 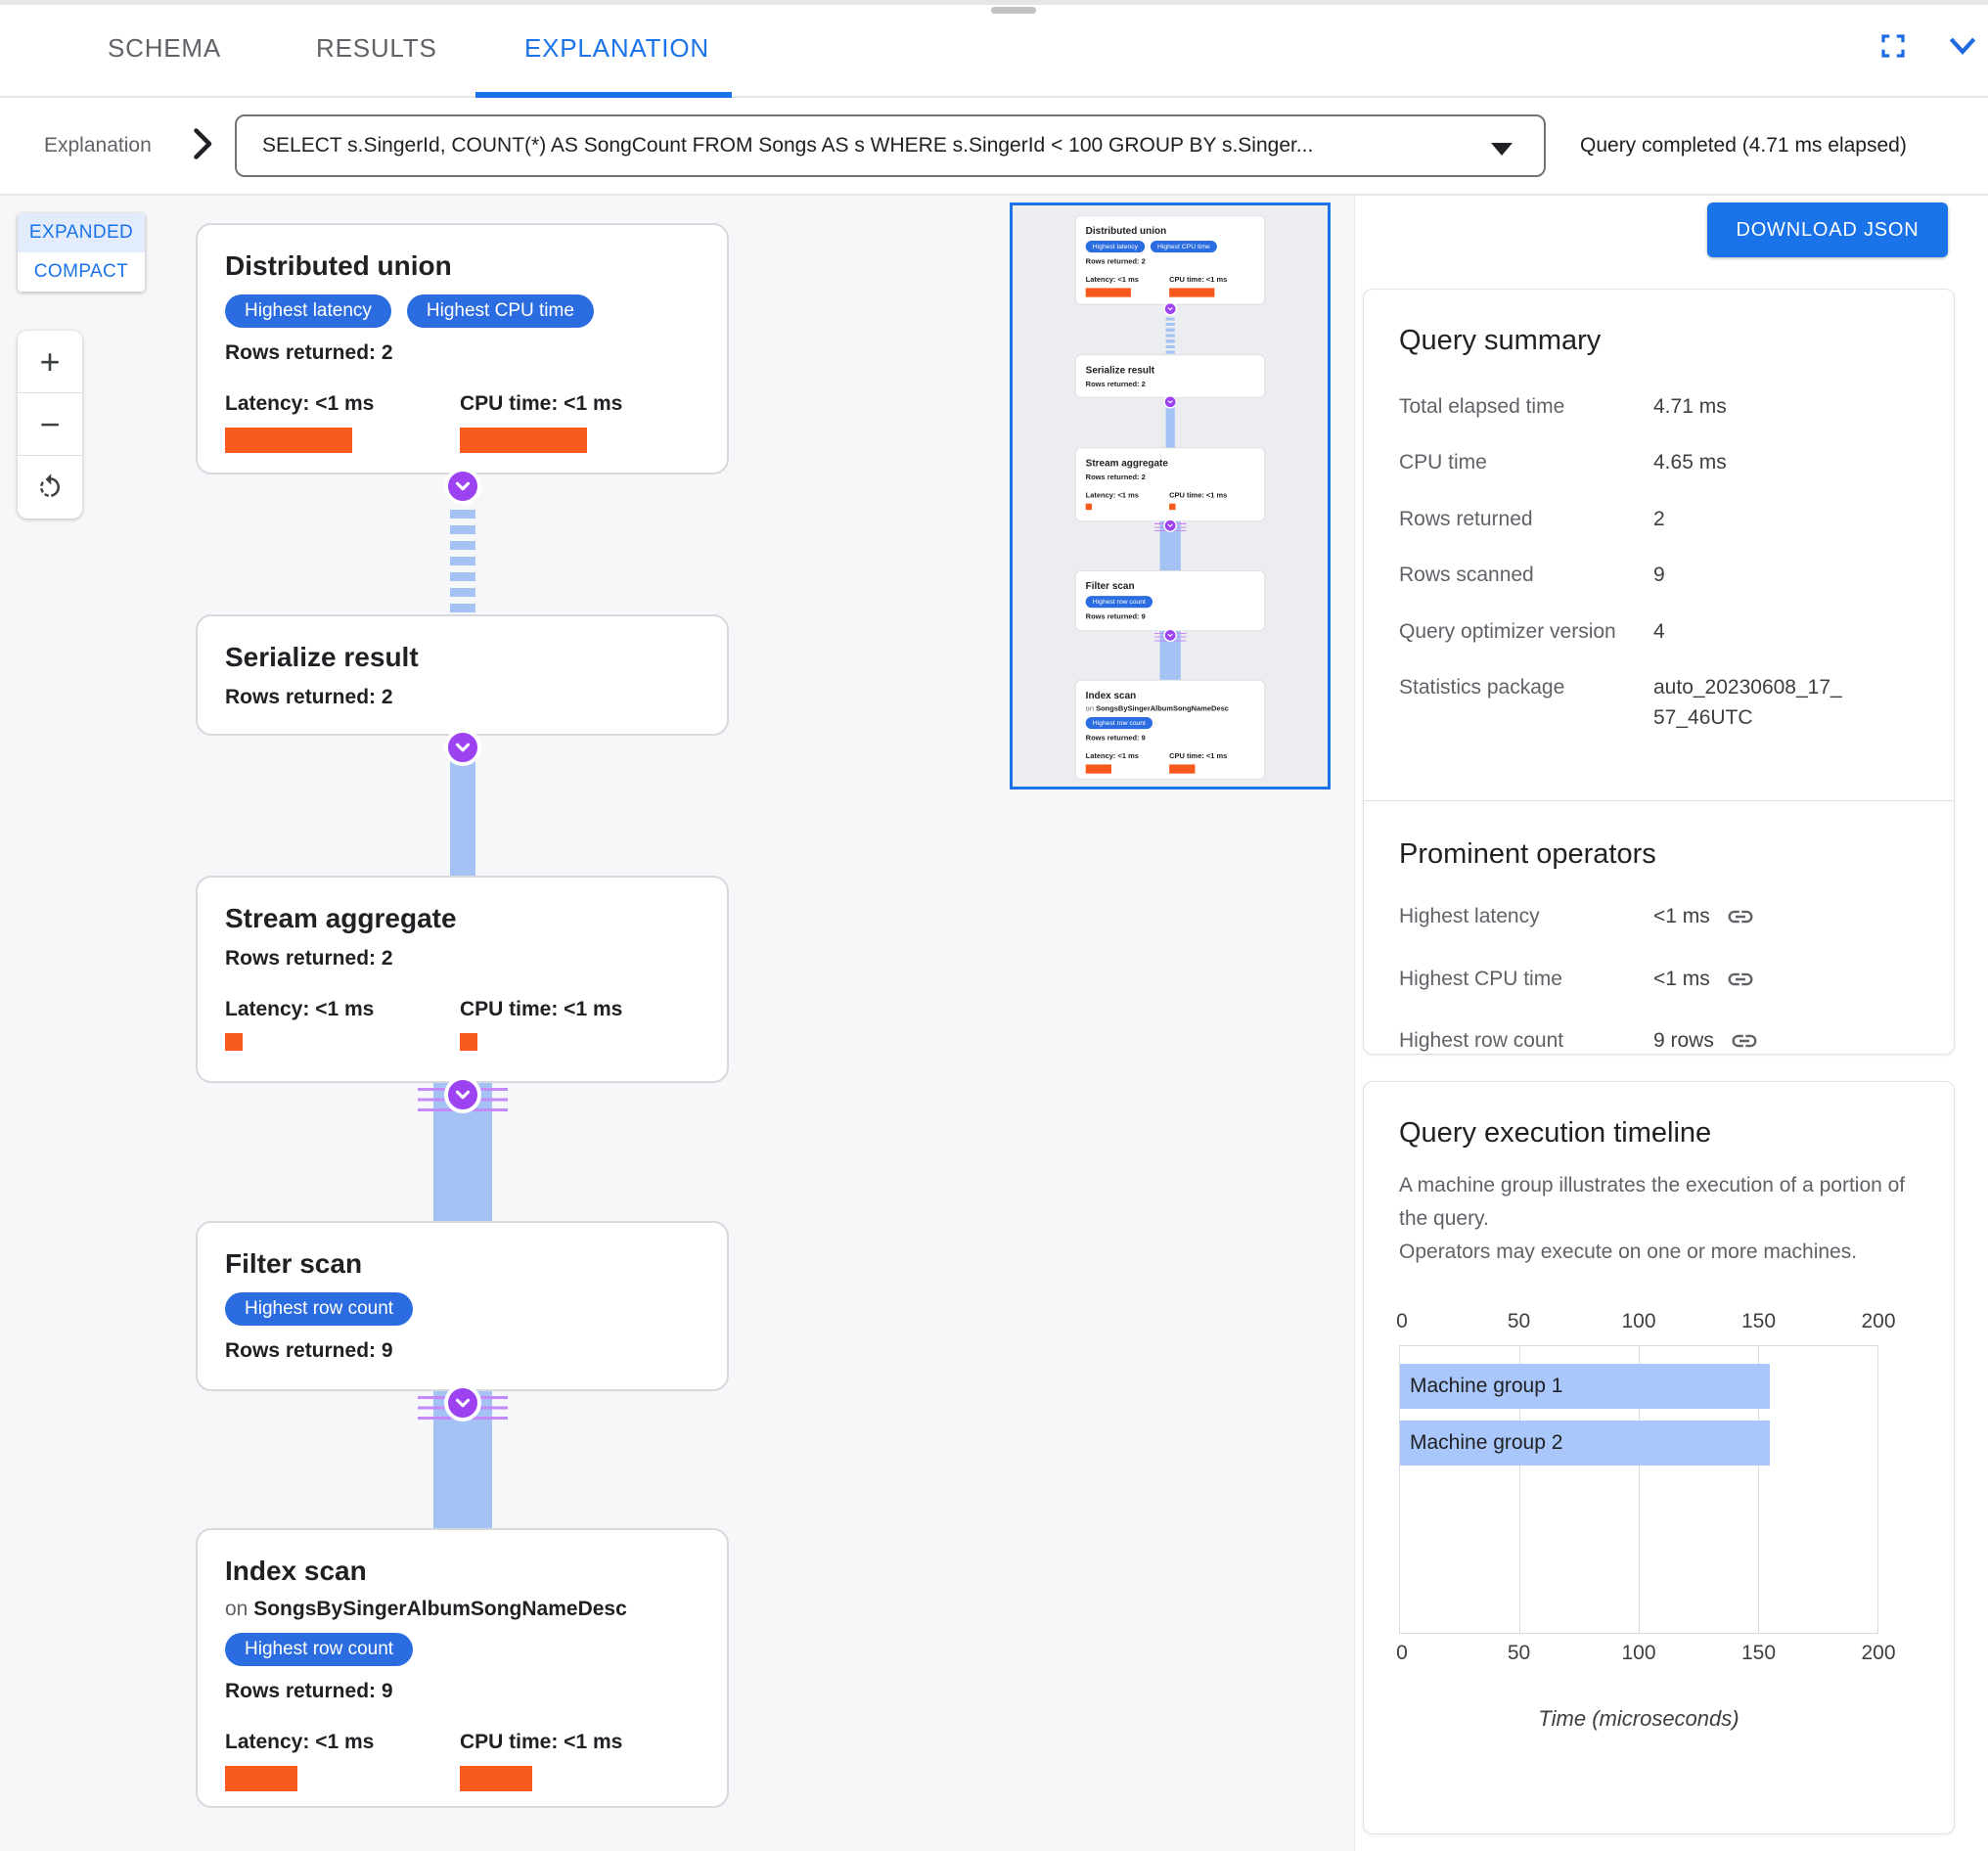 What do you see at coordinates (81, 232) in the screenshot?
I see `expanded-view-button: EXPANDED` at bounding box center [81, 232].